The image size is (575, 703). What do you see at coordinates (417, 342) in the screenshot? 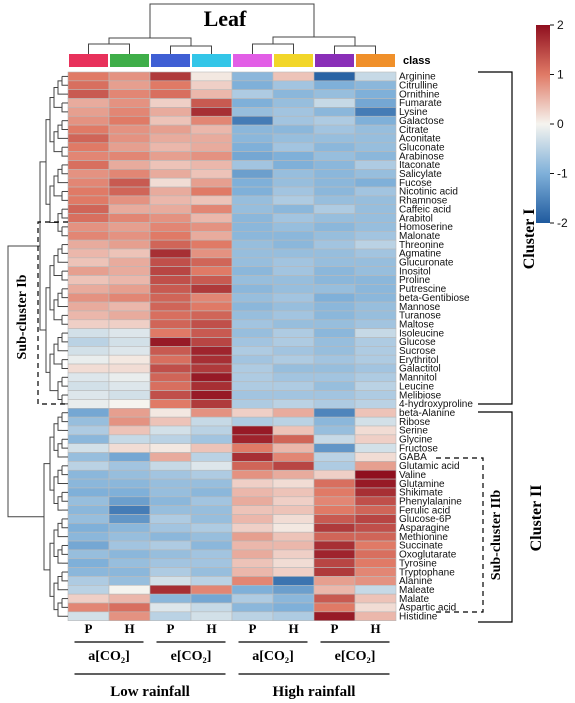
I see `row-label: Glucose` at bounding box center [417, 342].